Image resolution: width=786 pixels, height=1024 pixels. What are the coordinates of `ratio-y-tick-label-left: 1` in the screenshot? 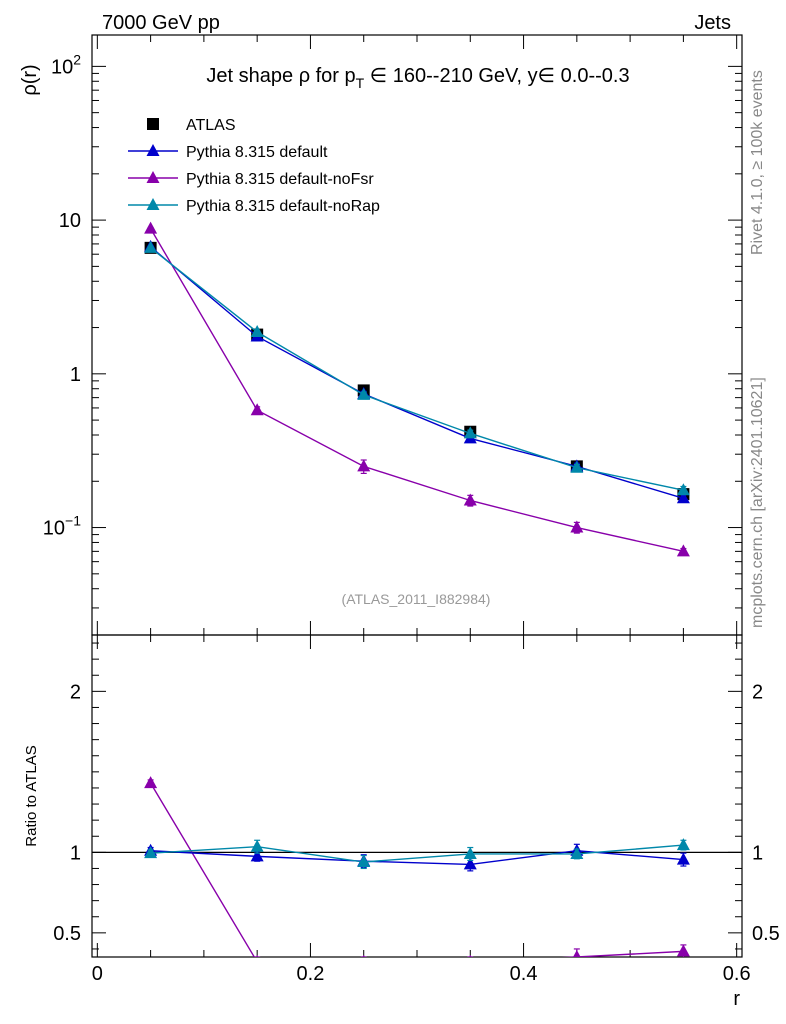 It's located at (75, 853).